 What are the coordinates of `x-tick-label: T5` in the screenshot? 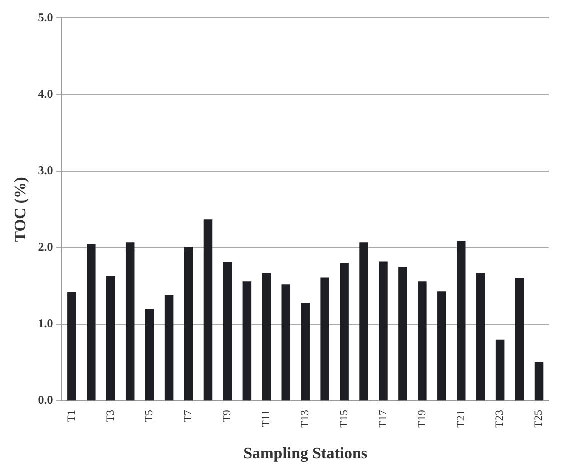 It's located at (150, 416).